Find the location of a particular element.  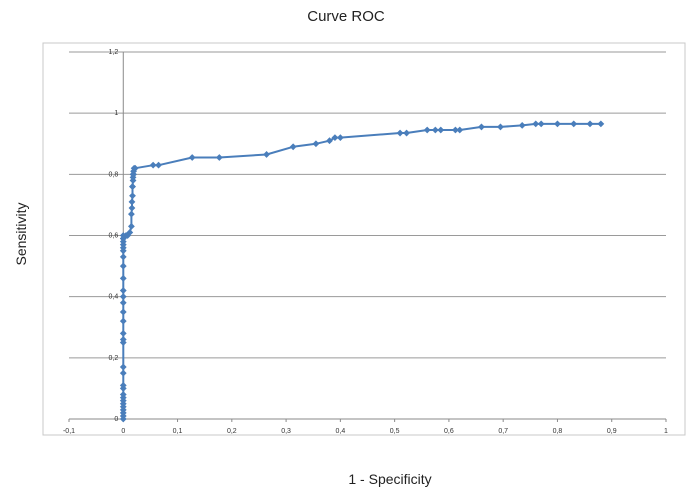

y-tick-label: 0,4 is located at coordinates (114, 297).